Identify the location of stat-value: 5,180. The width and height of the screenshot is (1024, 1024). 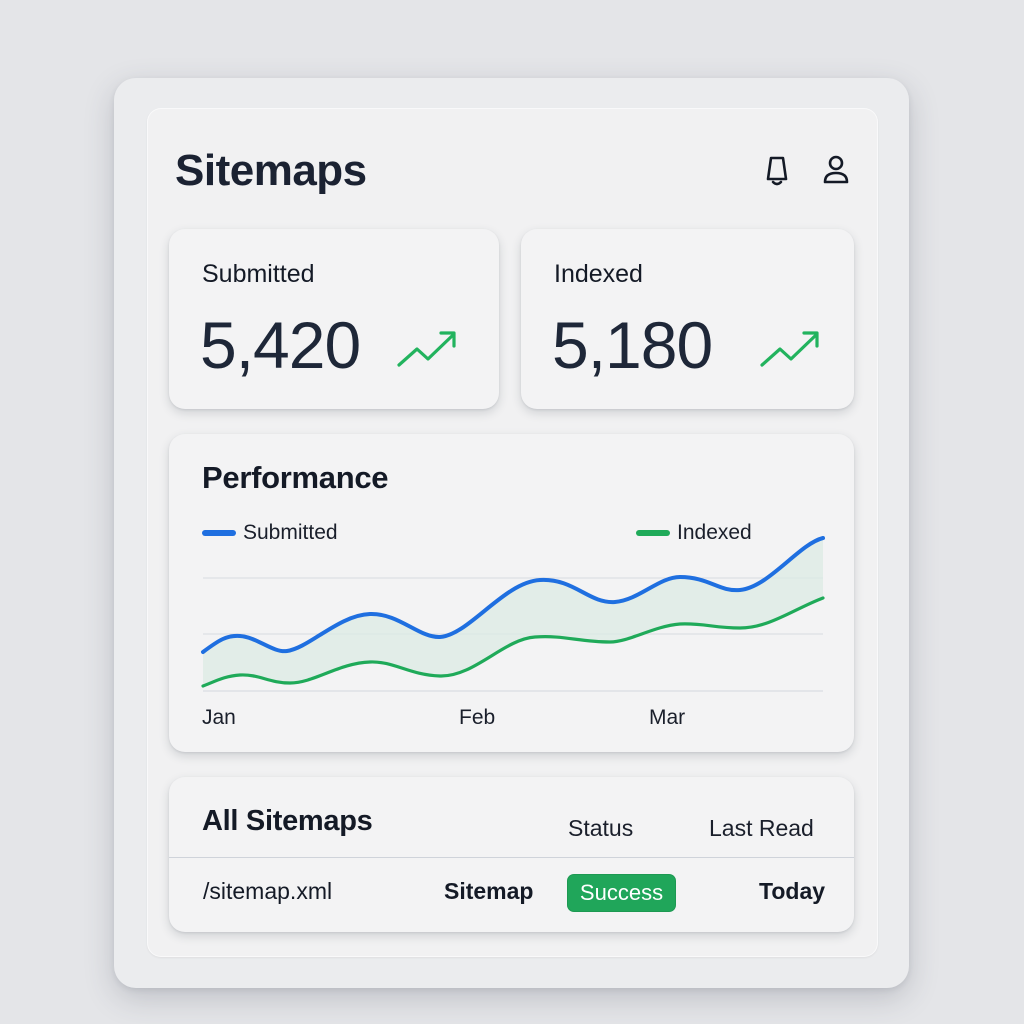
(632, 345).